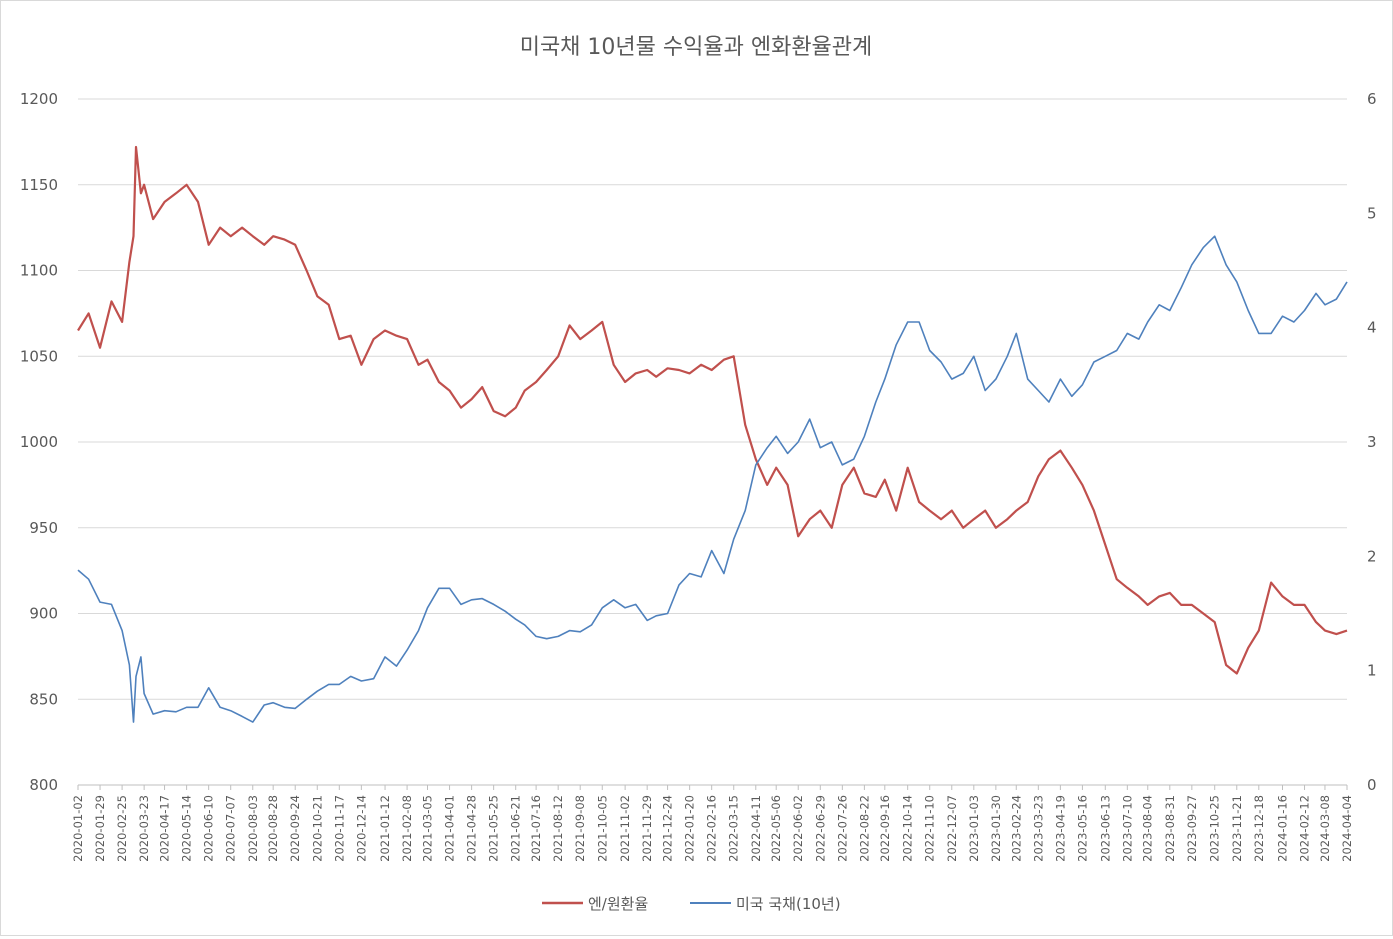 The width and height of the screenshot is (1393, 939). What do you see at coordinates (908, 828) in the screenshot?
I see `x-tick-label: 2022-10-14` at bounding box center [908, 828].